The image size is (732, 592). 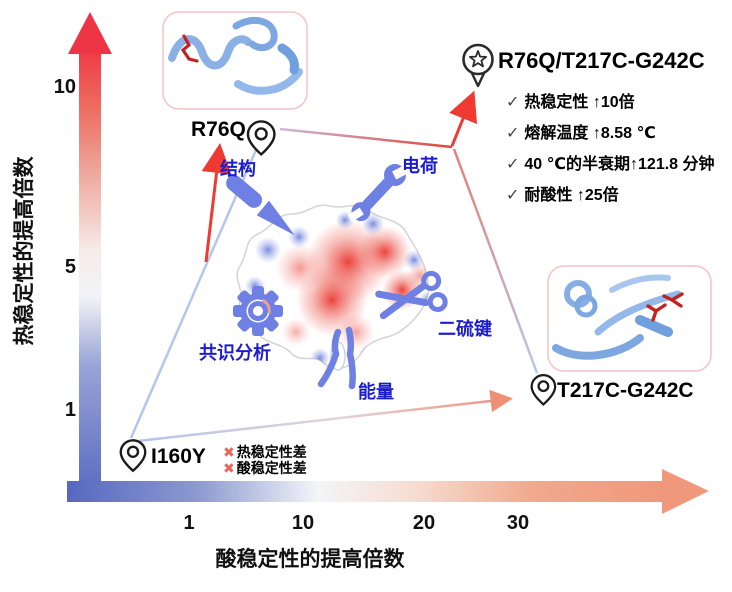 What do you see at coordinates (303, 523) in the screenshot?
I see `x-axis-tick-10: 10` at bounding box center [303, 523].